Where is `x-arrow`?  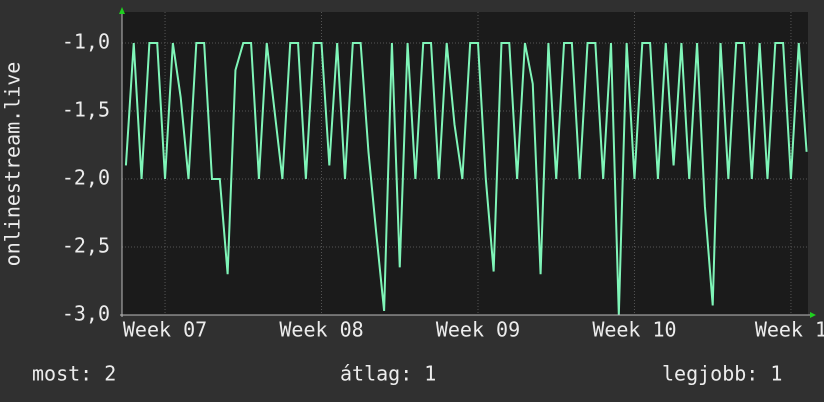
x-arrow is located at coordinates (813, 315).